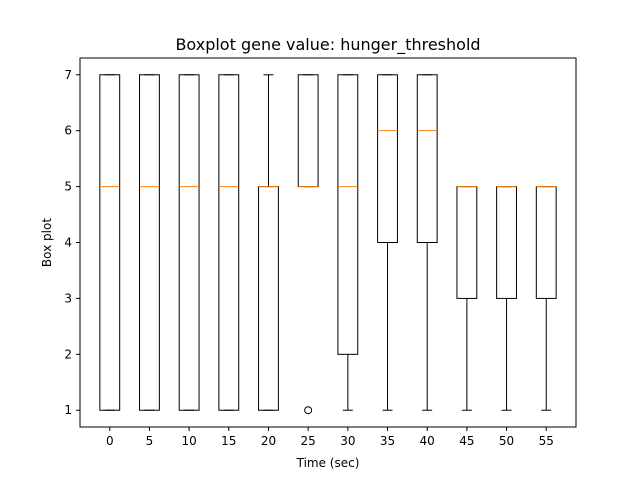 The width and height of the screenshot is (640, 480). I want to click on x-tick-label-20: 20, so click(268, 441).